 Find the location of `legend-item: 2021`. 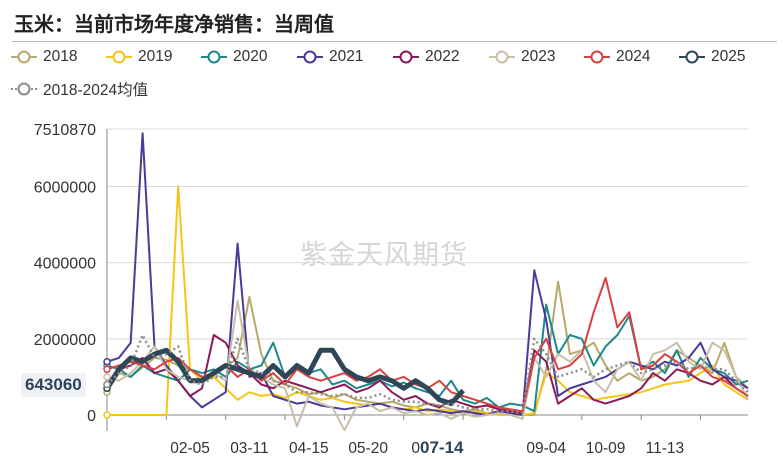

legend-item: 2021 is located at coordinates (329, 57).